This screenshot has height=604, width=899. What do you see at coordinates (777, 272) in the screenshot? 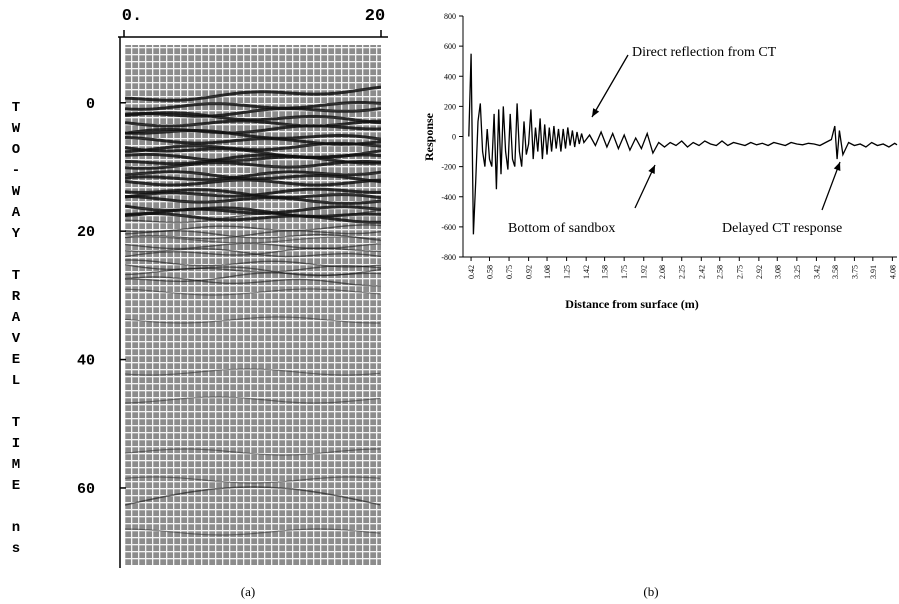
I see `x-tick-label: 3.08` at bounding box center [777, 272].